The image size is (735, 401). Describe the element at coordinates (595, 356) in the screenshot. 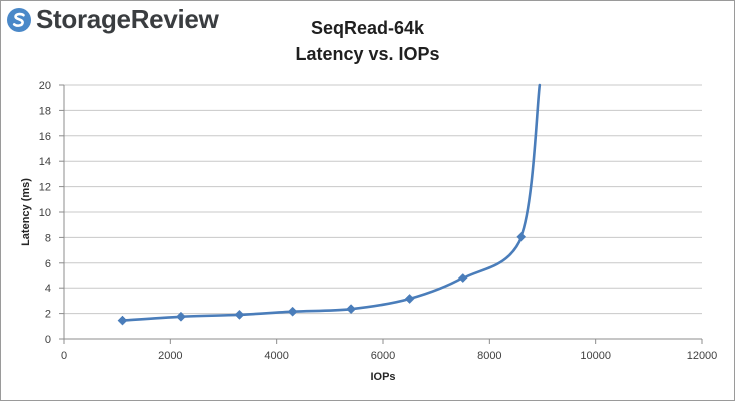

I see `x-tick-label: 10000` at that location.